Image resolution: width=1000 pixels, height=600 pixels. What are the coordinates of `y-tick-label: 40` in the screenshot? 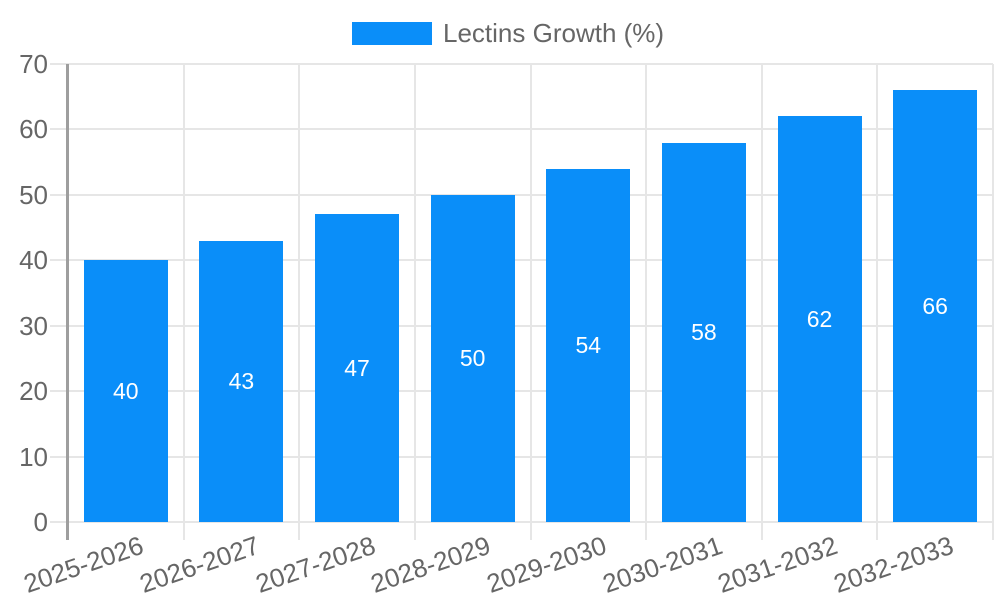 It's located at (33, 260).